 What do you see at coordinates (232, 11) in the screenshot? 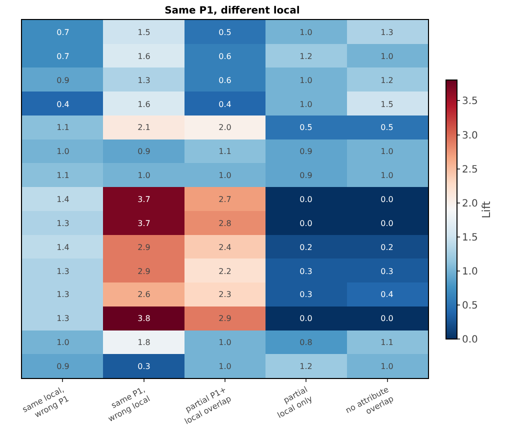
I see `chart-title: Same P1, different local` at bounding box center [232, 11].